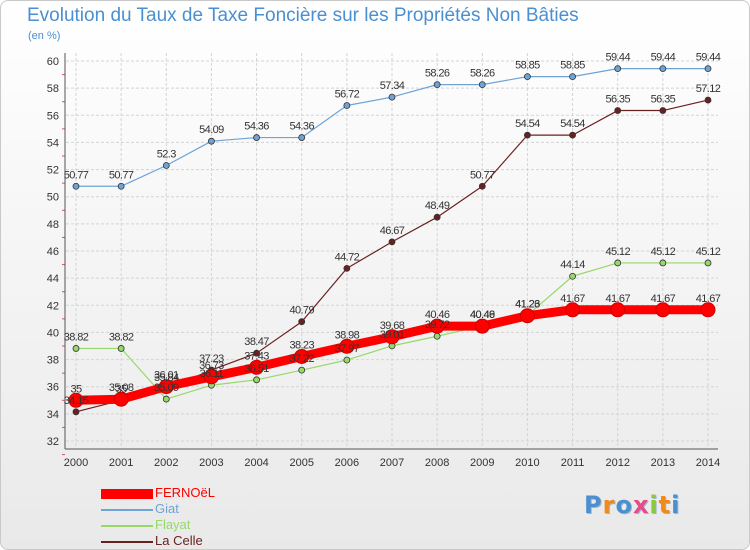  I want to click on x-tick-label: 2014, so click(708, 463).